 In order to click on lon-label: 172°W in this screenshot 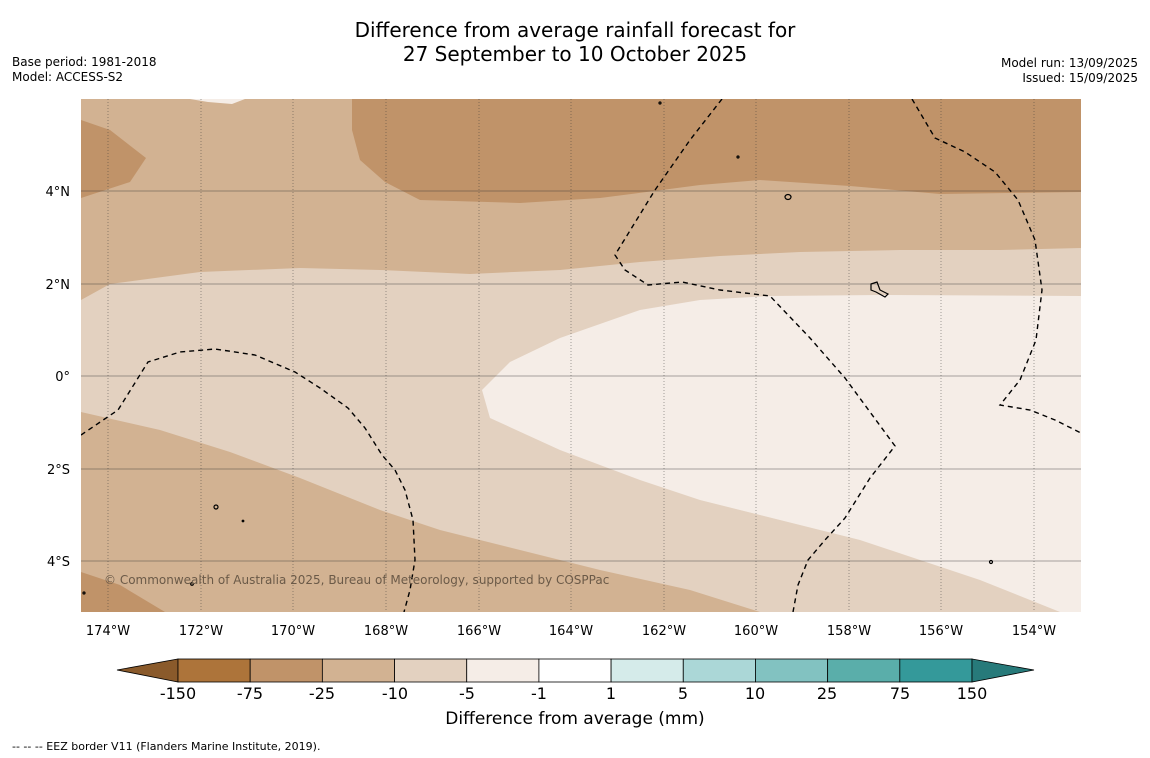, I will do `click(201, 631)`.